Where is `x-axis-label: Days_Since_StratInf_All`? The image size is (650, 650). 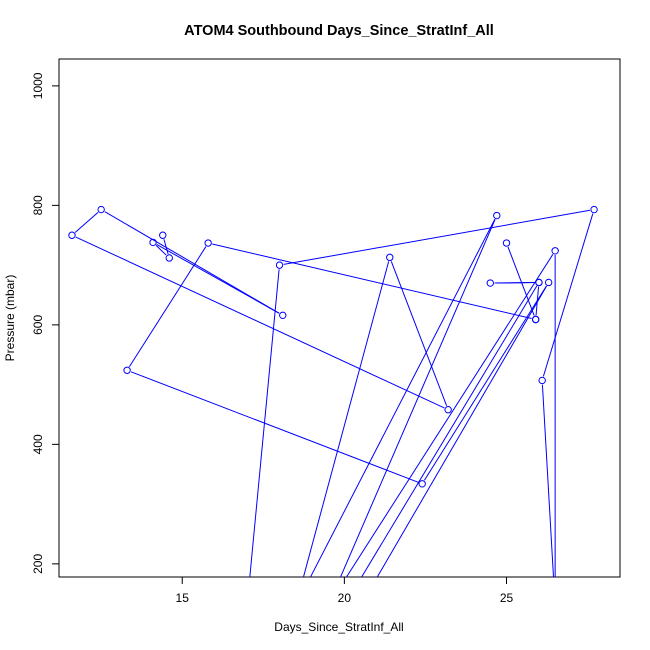 x-axis-label: Days_Since_StratInf_All is located at coordinates (338, 627).